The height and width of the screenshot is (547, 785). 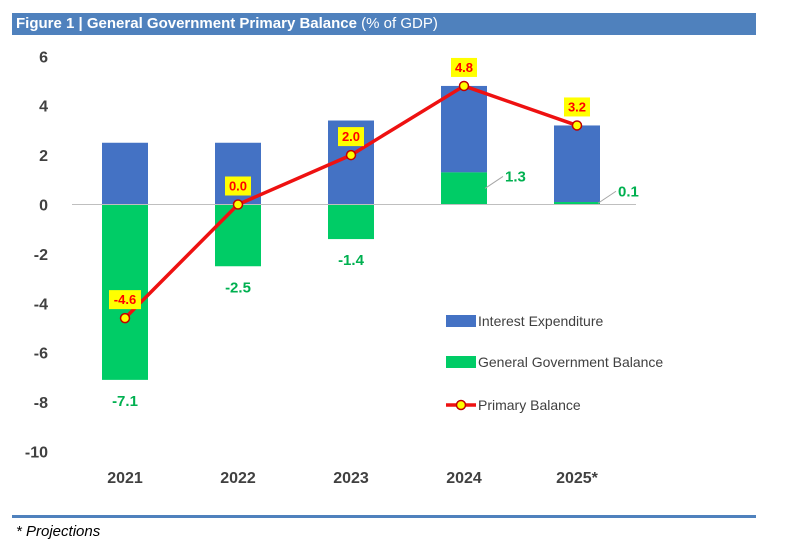 What do you see at coordinates (58, 531) in the screenshot?
I see `footnote: * Projections` at bounding box center [58, 531].